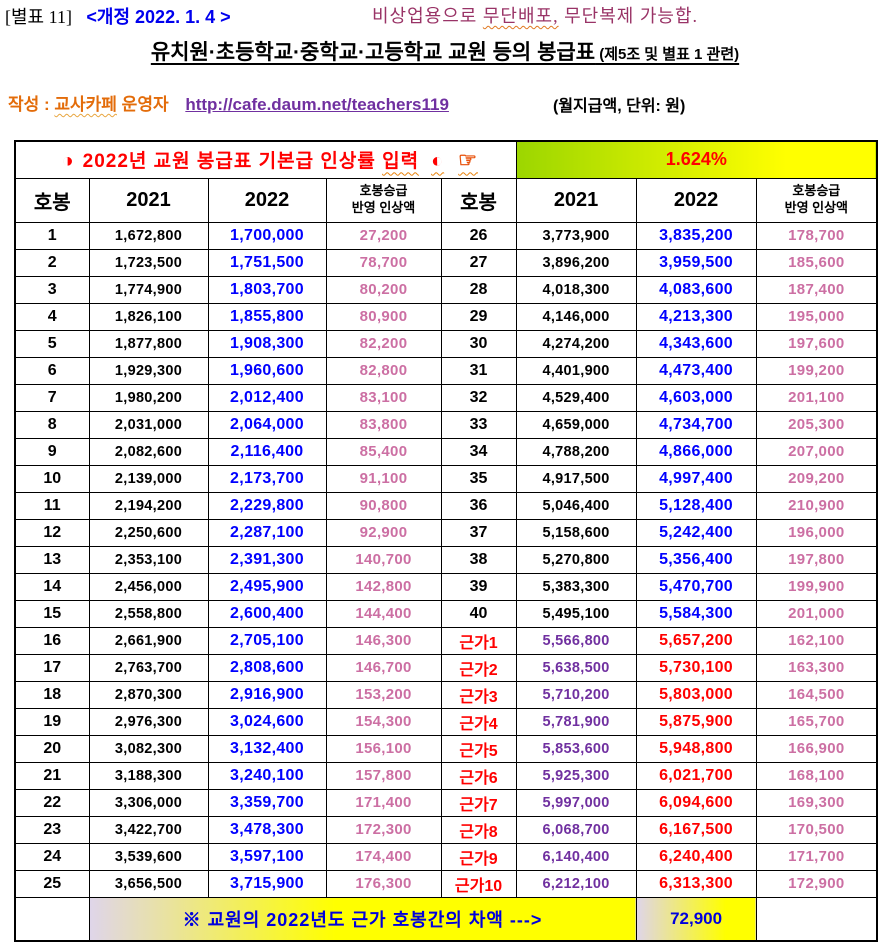 The width and height of the screenshot is (890, 948). Describe the element at coordinates (68, 161) in the screenshot. I see `half-circle-right-icon: ◑` at that location.